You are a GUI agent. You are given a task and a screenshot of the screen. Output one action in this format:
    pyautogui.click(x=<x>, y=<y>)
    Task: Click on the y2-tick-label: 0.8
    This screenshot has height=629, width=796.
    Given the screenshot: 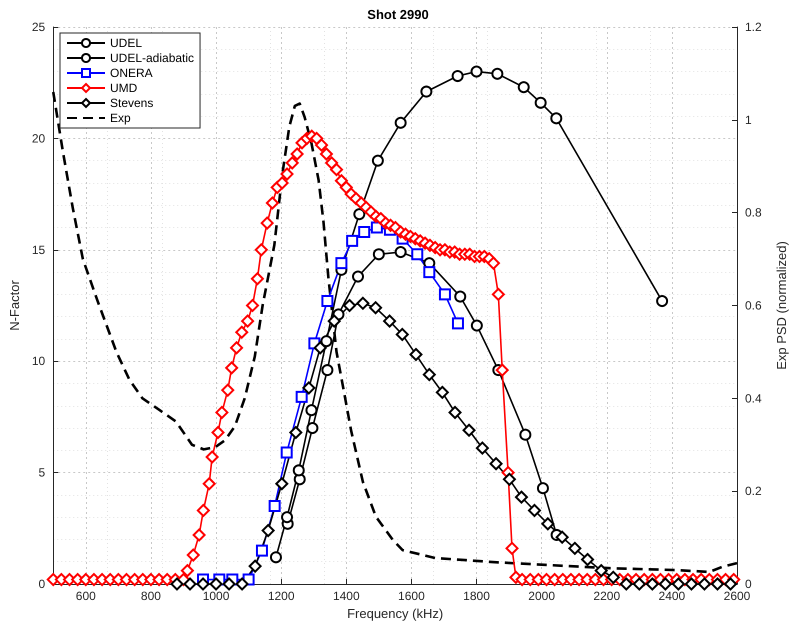 What is the action you would take?
    pyautogui.click(x=753, y=213)
    